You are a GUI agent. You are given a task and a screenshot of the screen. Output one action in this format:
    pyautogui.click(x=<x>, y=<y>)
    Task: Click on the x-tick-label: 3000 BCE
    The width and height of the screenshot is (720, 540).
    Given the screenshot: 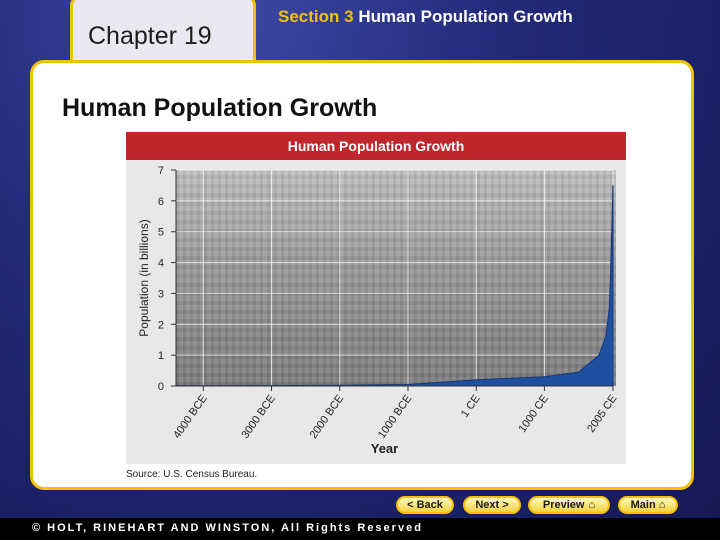 What is the action you would take?
    pyautogui.click(x=258, y=417)
    